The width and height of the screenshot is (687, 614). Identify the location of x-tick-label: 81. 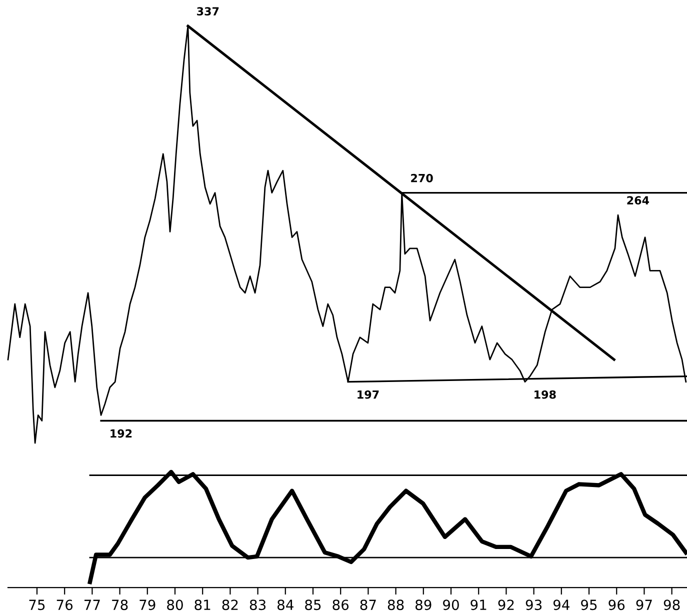
(202, 605).